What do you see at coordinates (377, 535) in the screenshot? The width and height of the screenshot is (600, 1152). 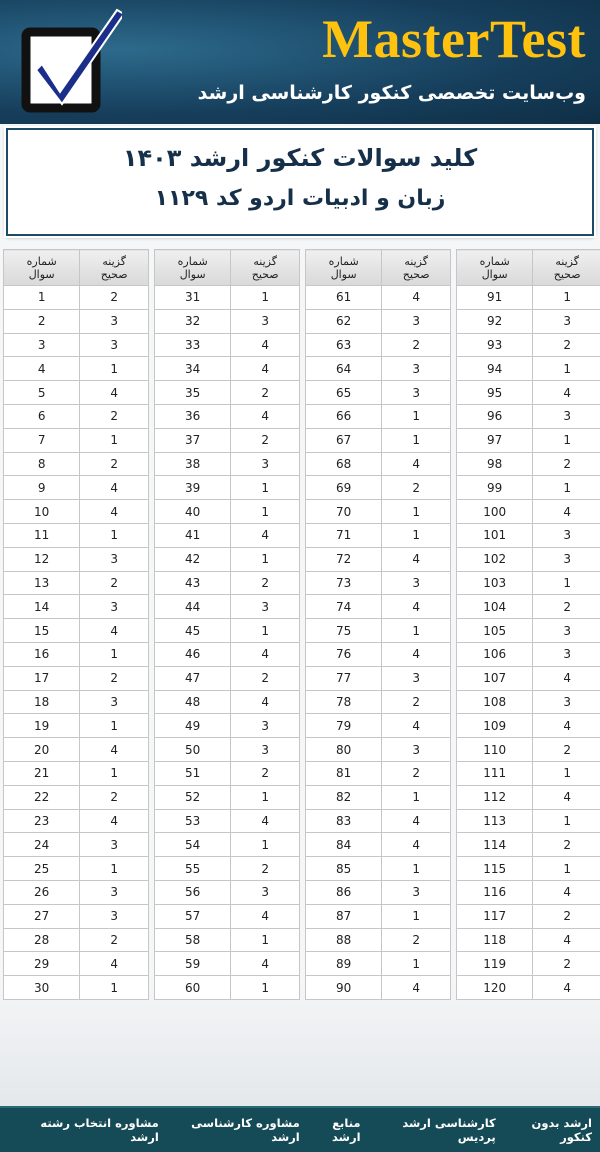 I see `row: 71 1` at bounding box center [377, 535].